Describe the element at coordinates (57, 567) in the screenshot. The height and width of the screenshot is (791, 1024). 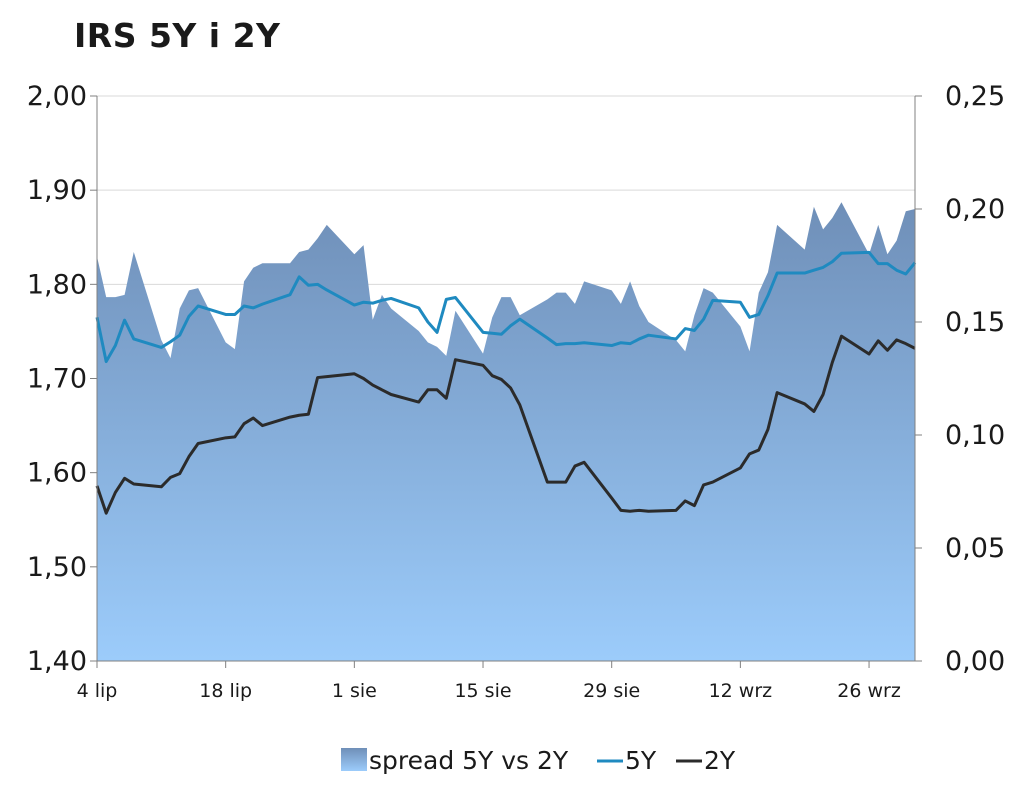
I see `y-left-tick-label: 1,50` at that location.